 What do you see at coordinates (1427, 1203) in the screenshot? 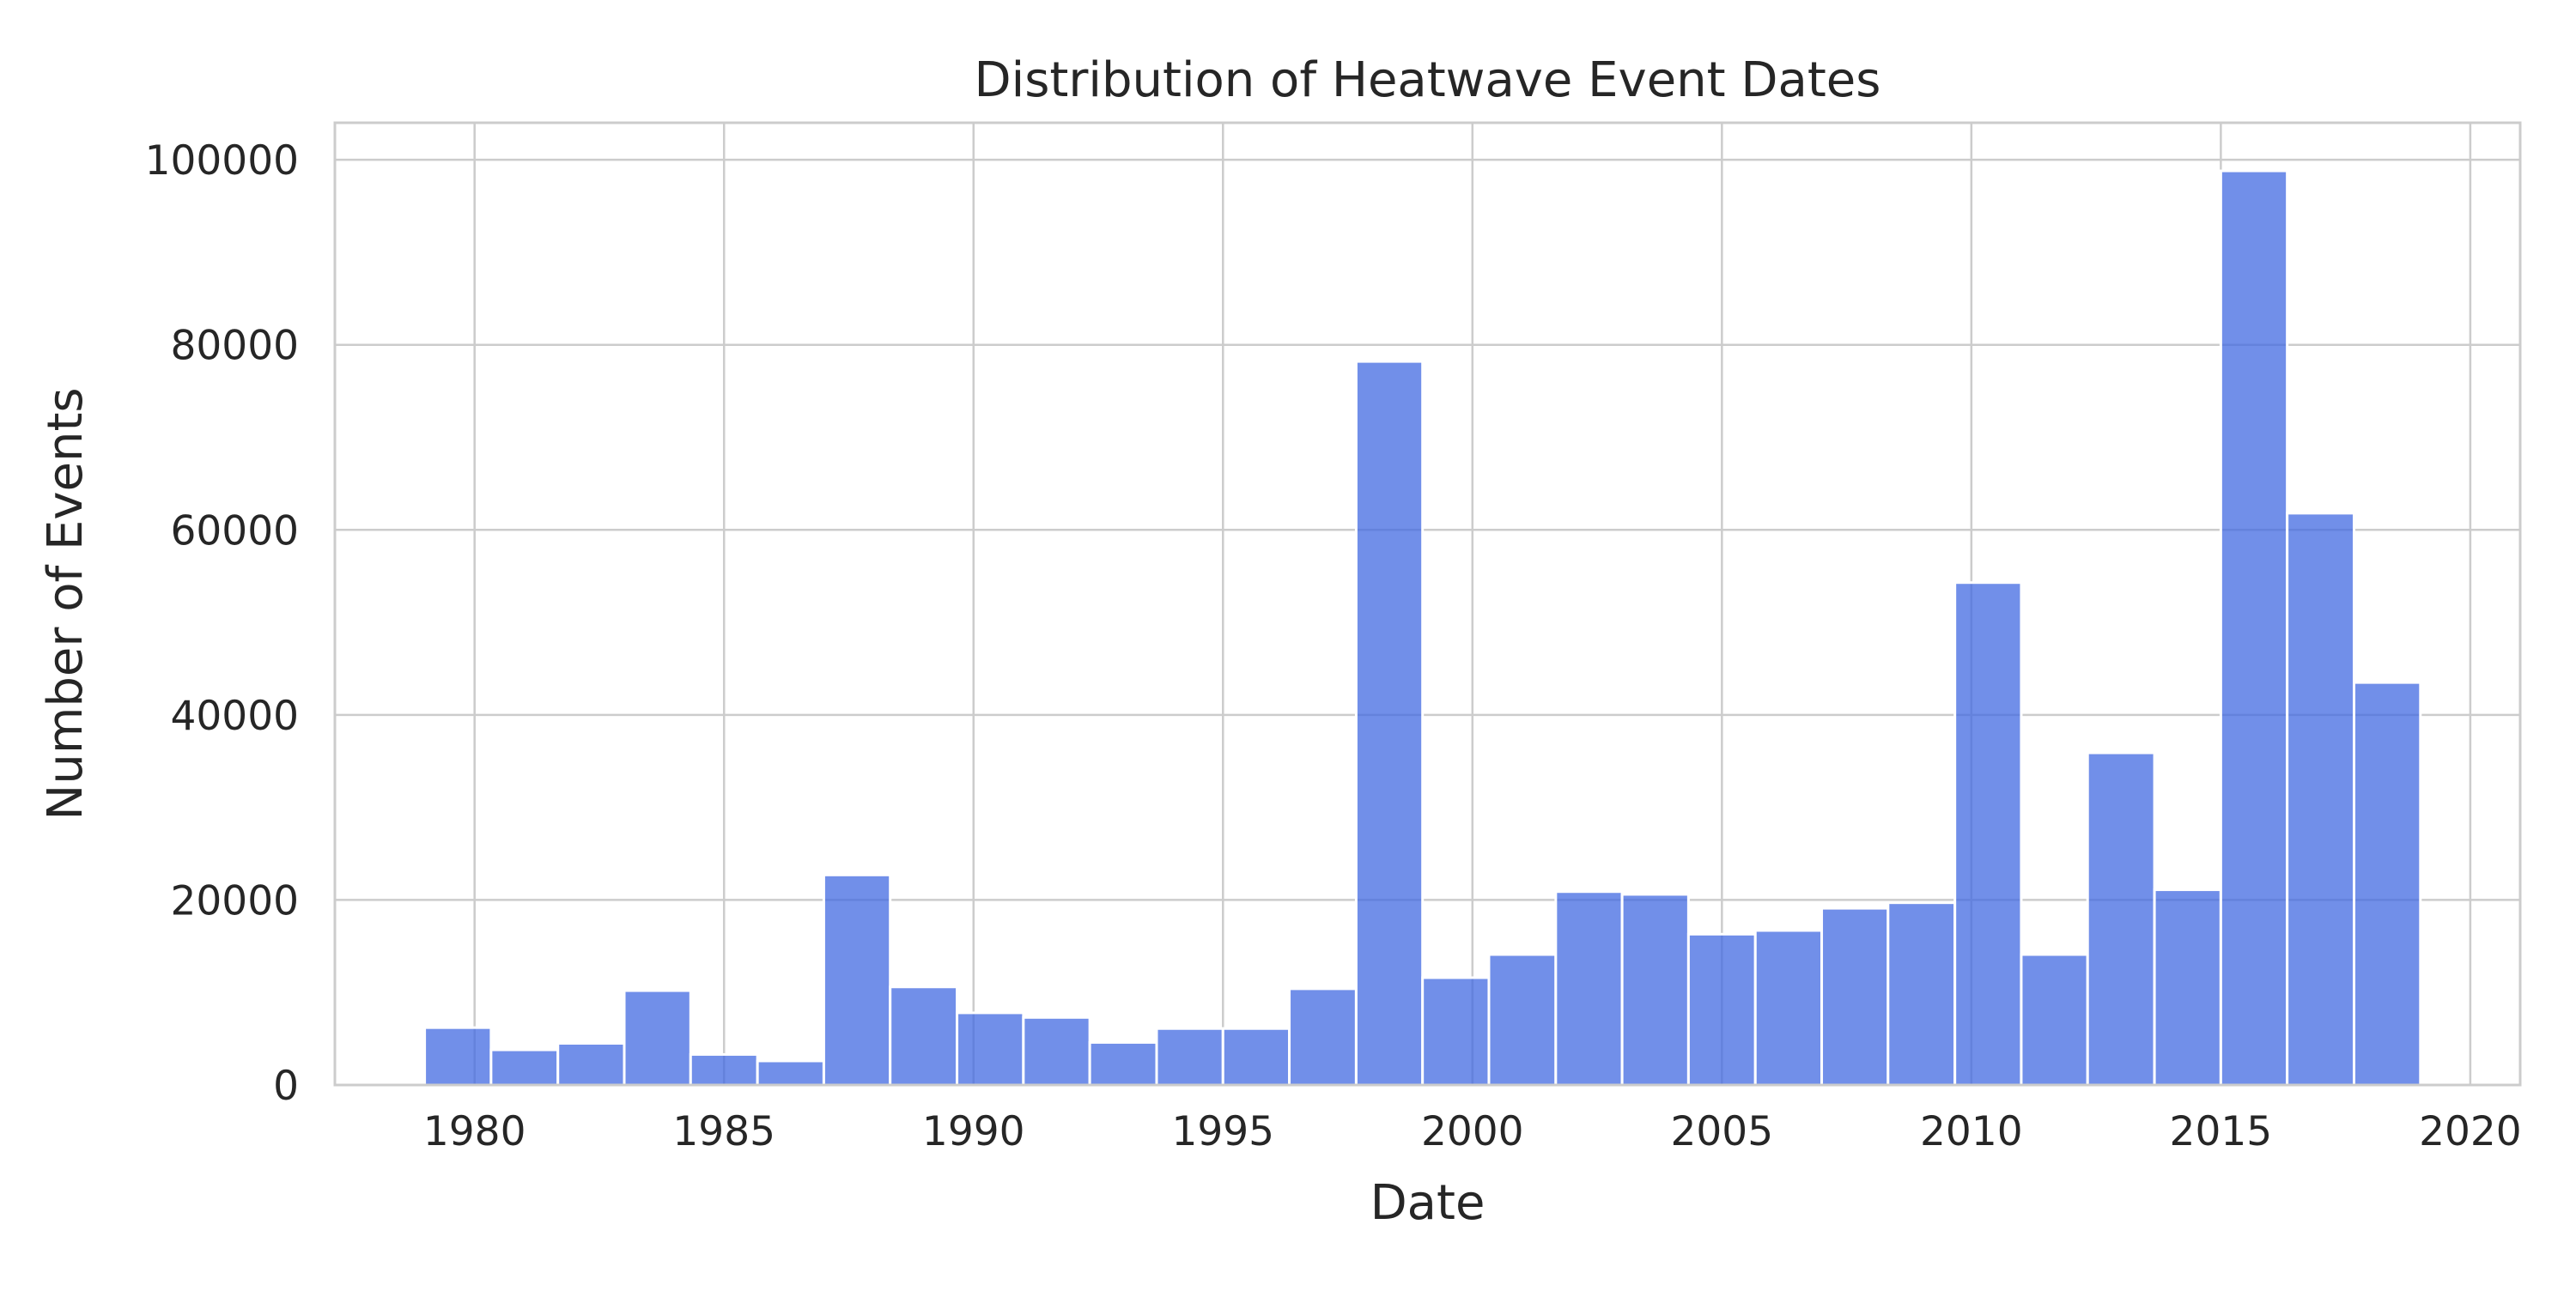
I see `x-axis-label: Date` at bounding box center [1427, 1203].